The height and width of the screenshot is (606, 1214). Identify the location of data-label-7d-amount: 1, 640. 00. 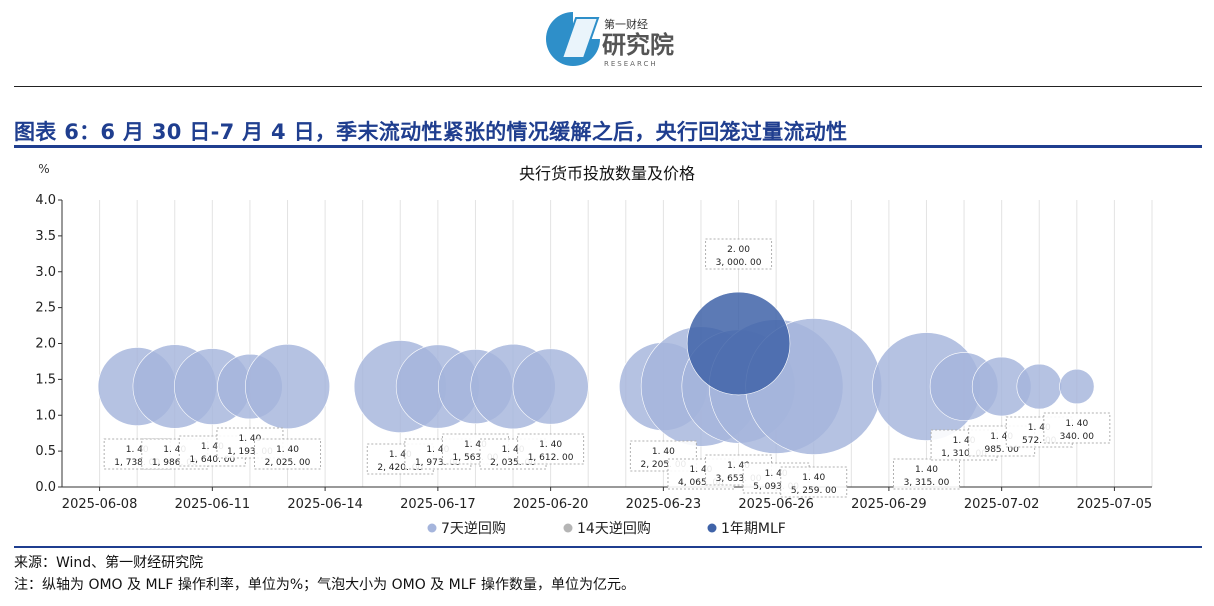
(212, 460).